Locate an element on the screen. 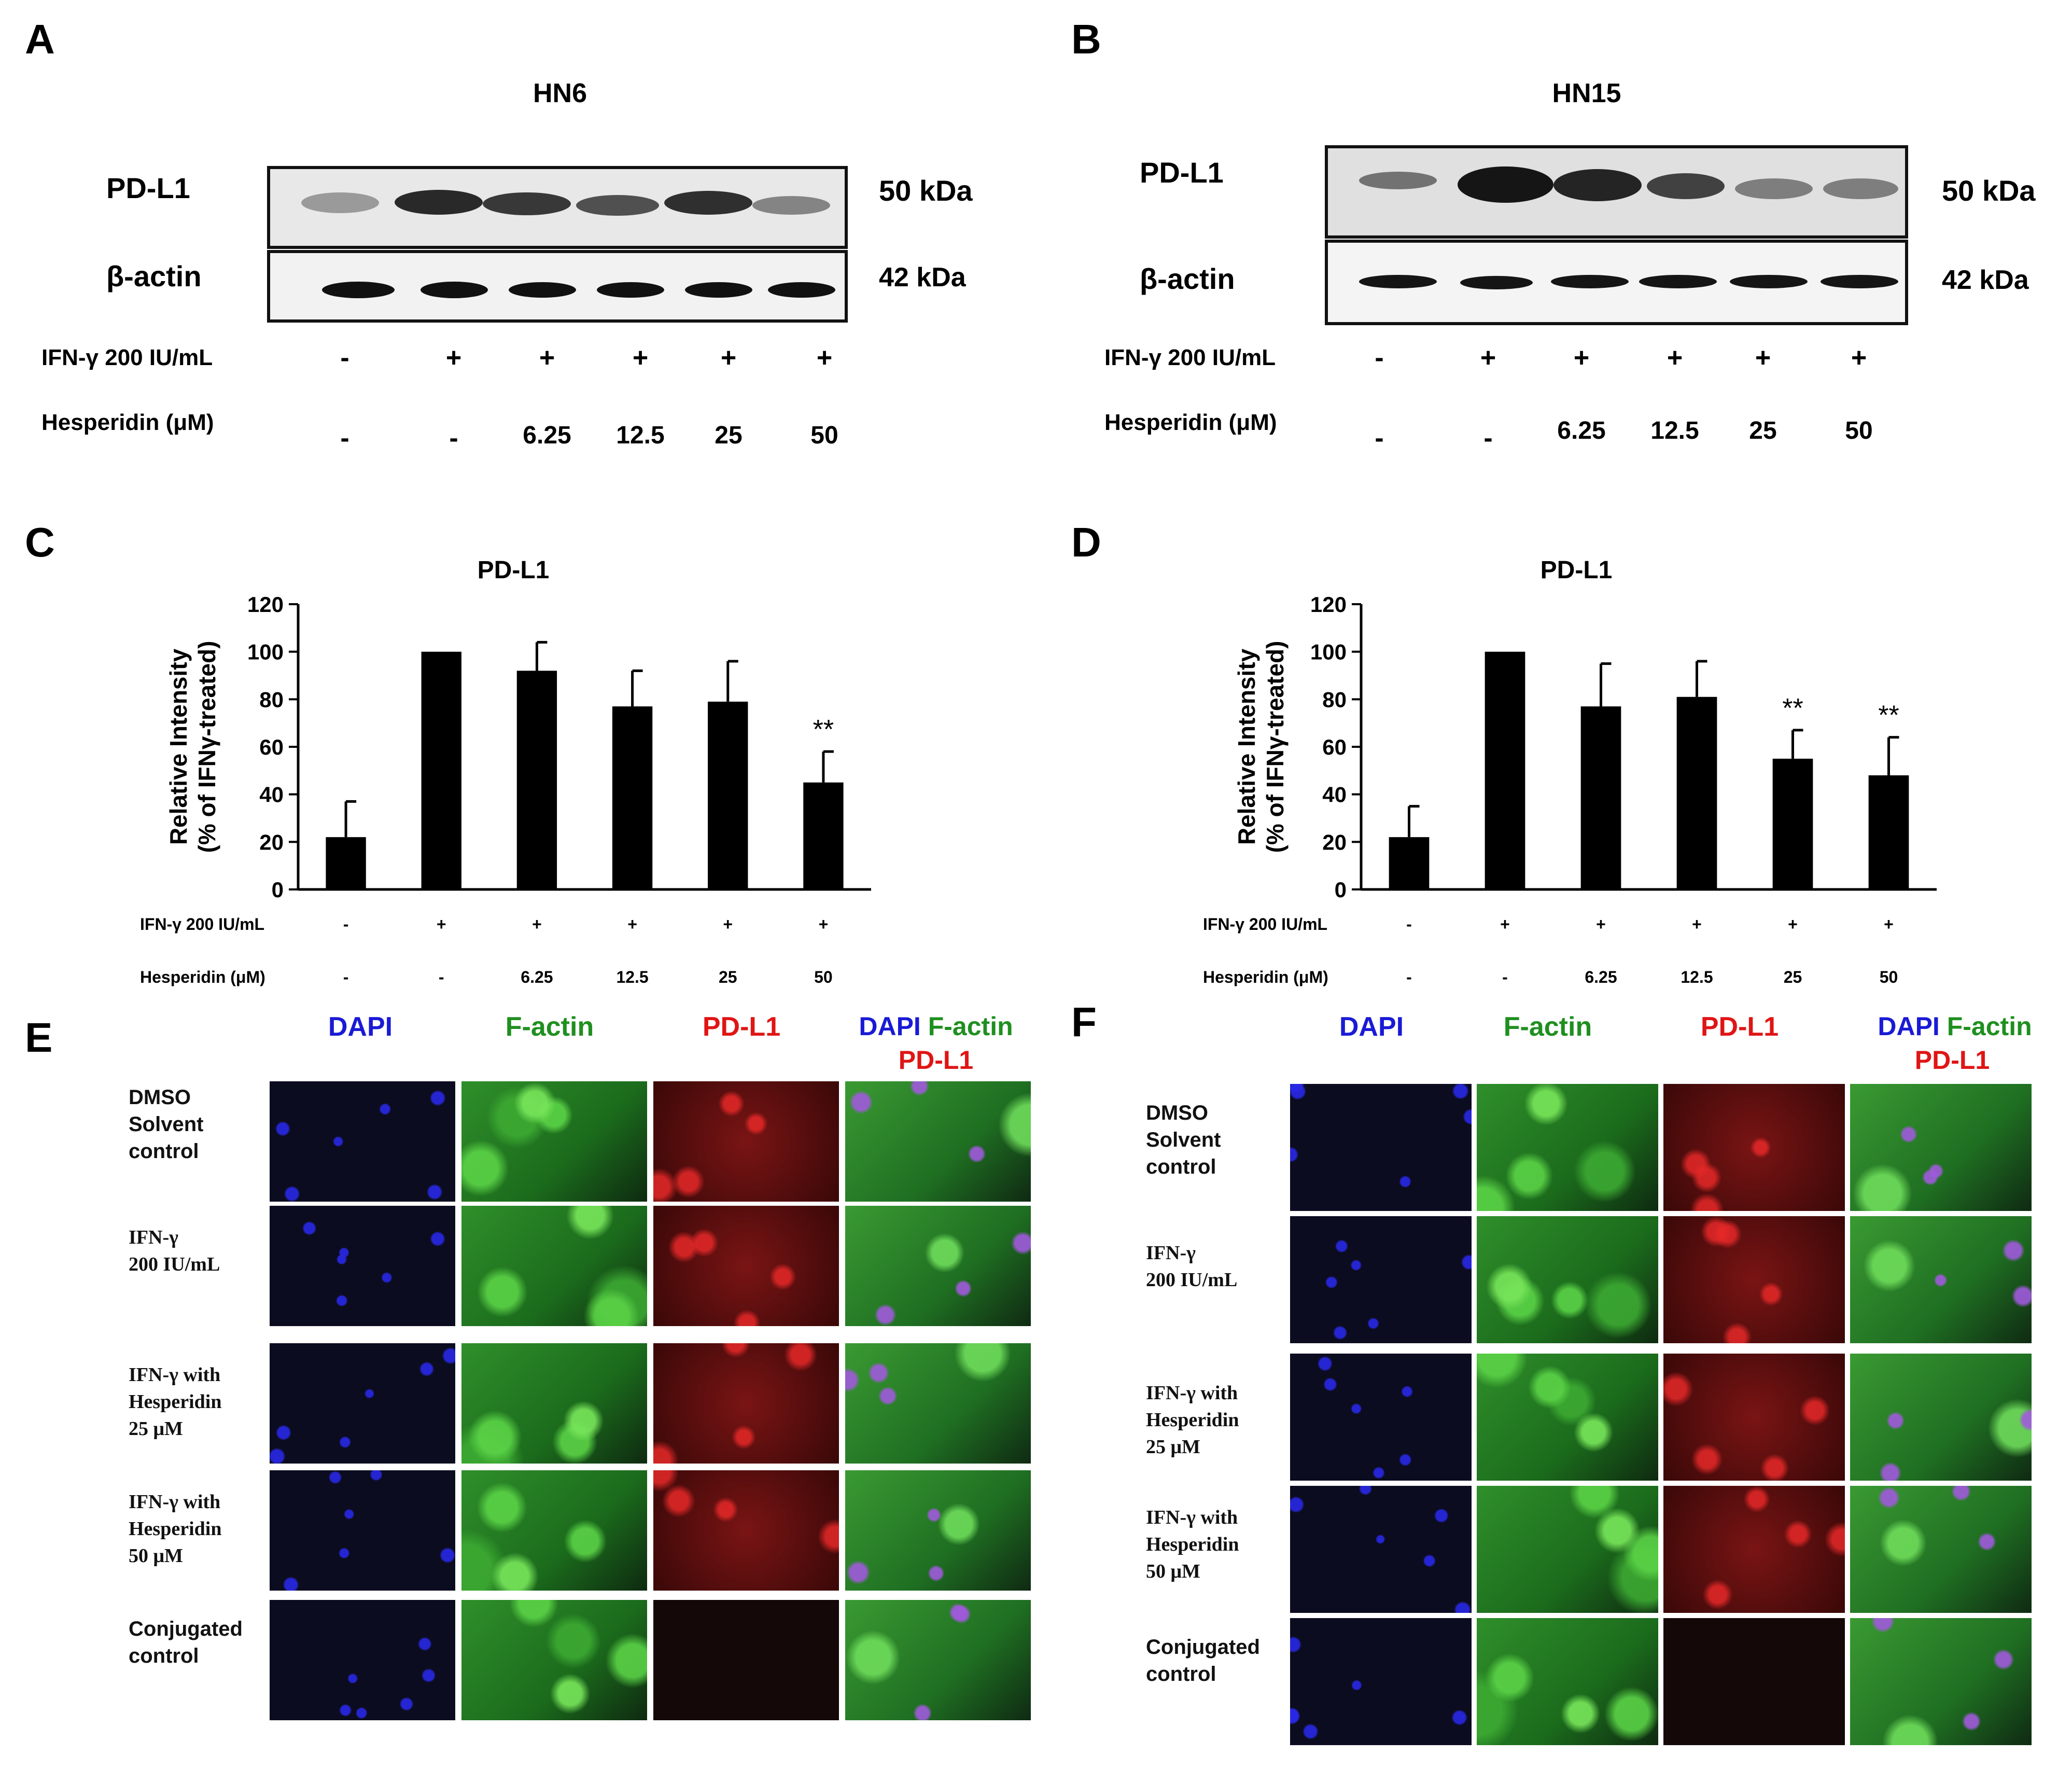 Image resolution: width=2072 pixels, height=1769 pixels. row-label-line: IFN-γ with is located at coordinates (175, 1502).